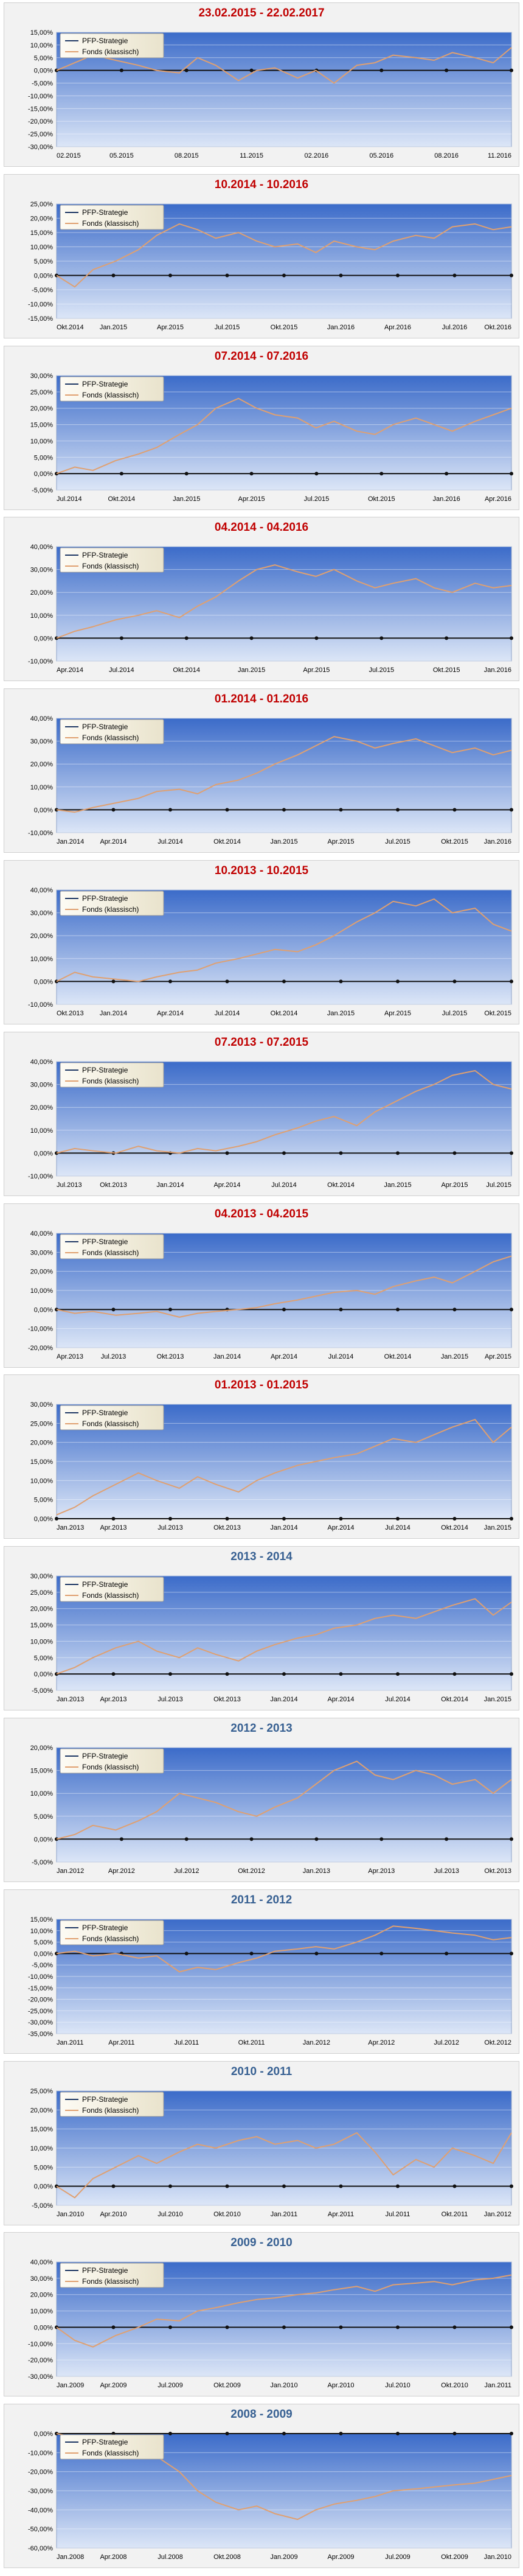  Describe the element at coordinates (42, 392) in the screenshot. I see `y-tick-label: 25,00%` at that location.